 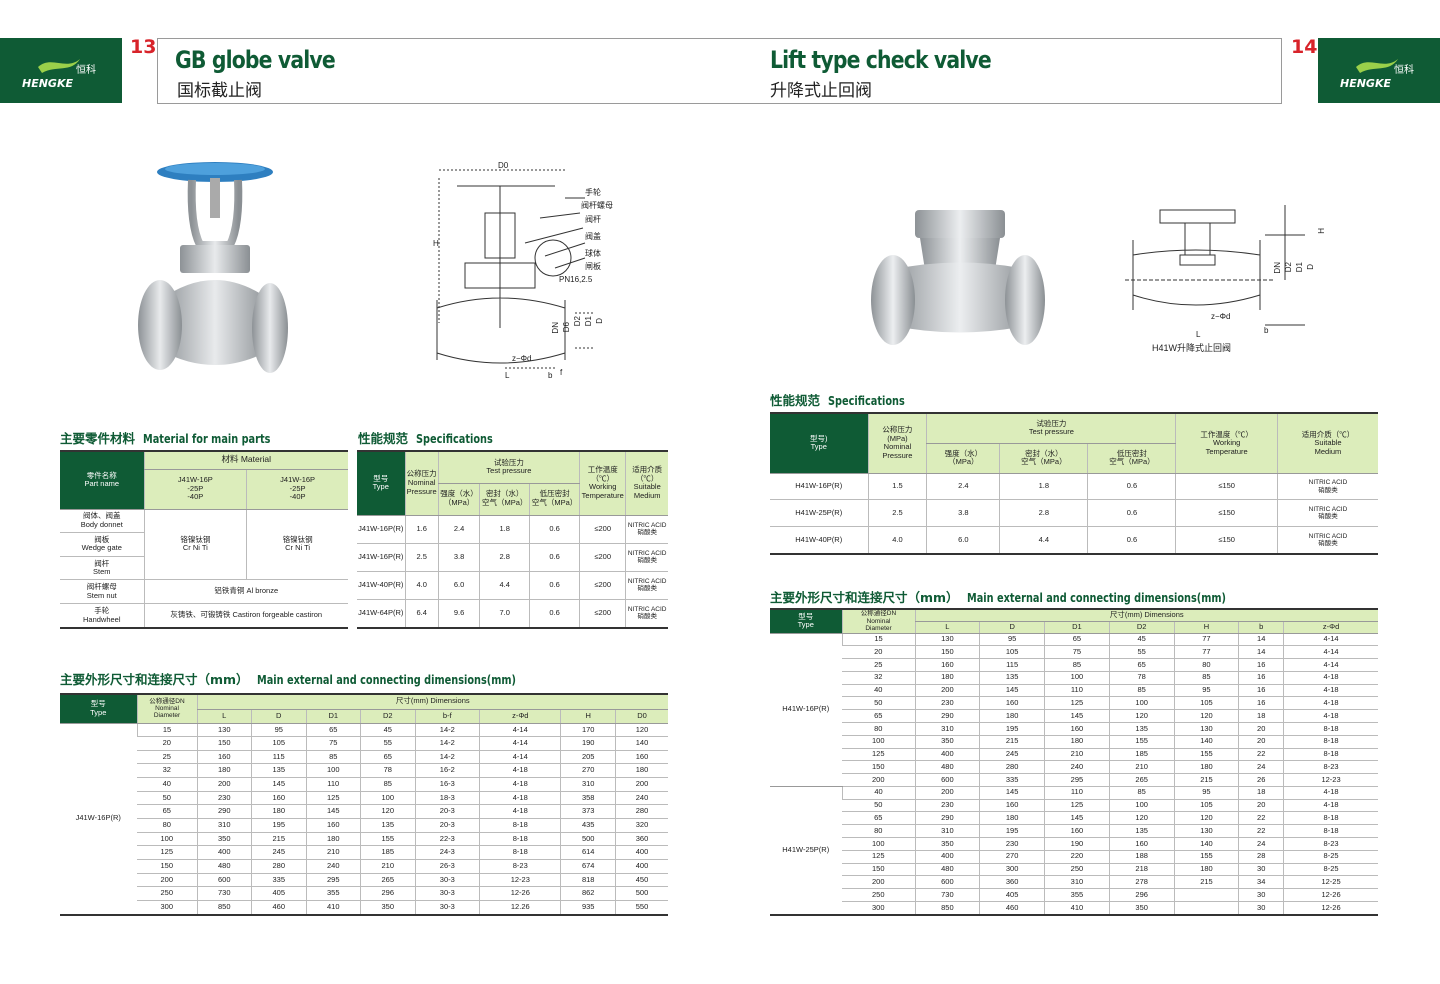 I want to click on part-name: 手轮 Handwheel, so click(x=102, y=616).